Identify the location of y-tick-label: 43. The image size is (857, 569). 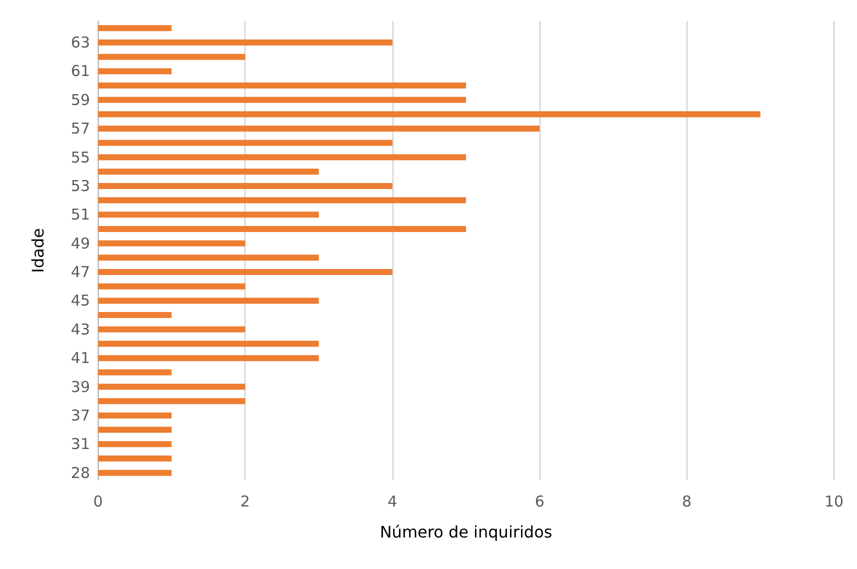
(80, 329).